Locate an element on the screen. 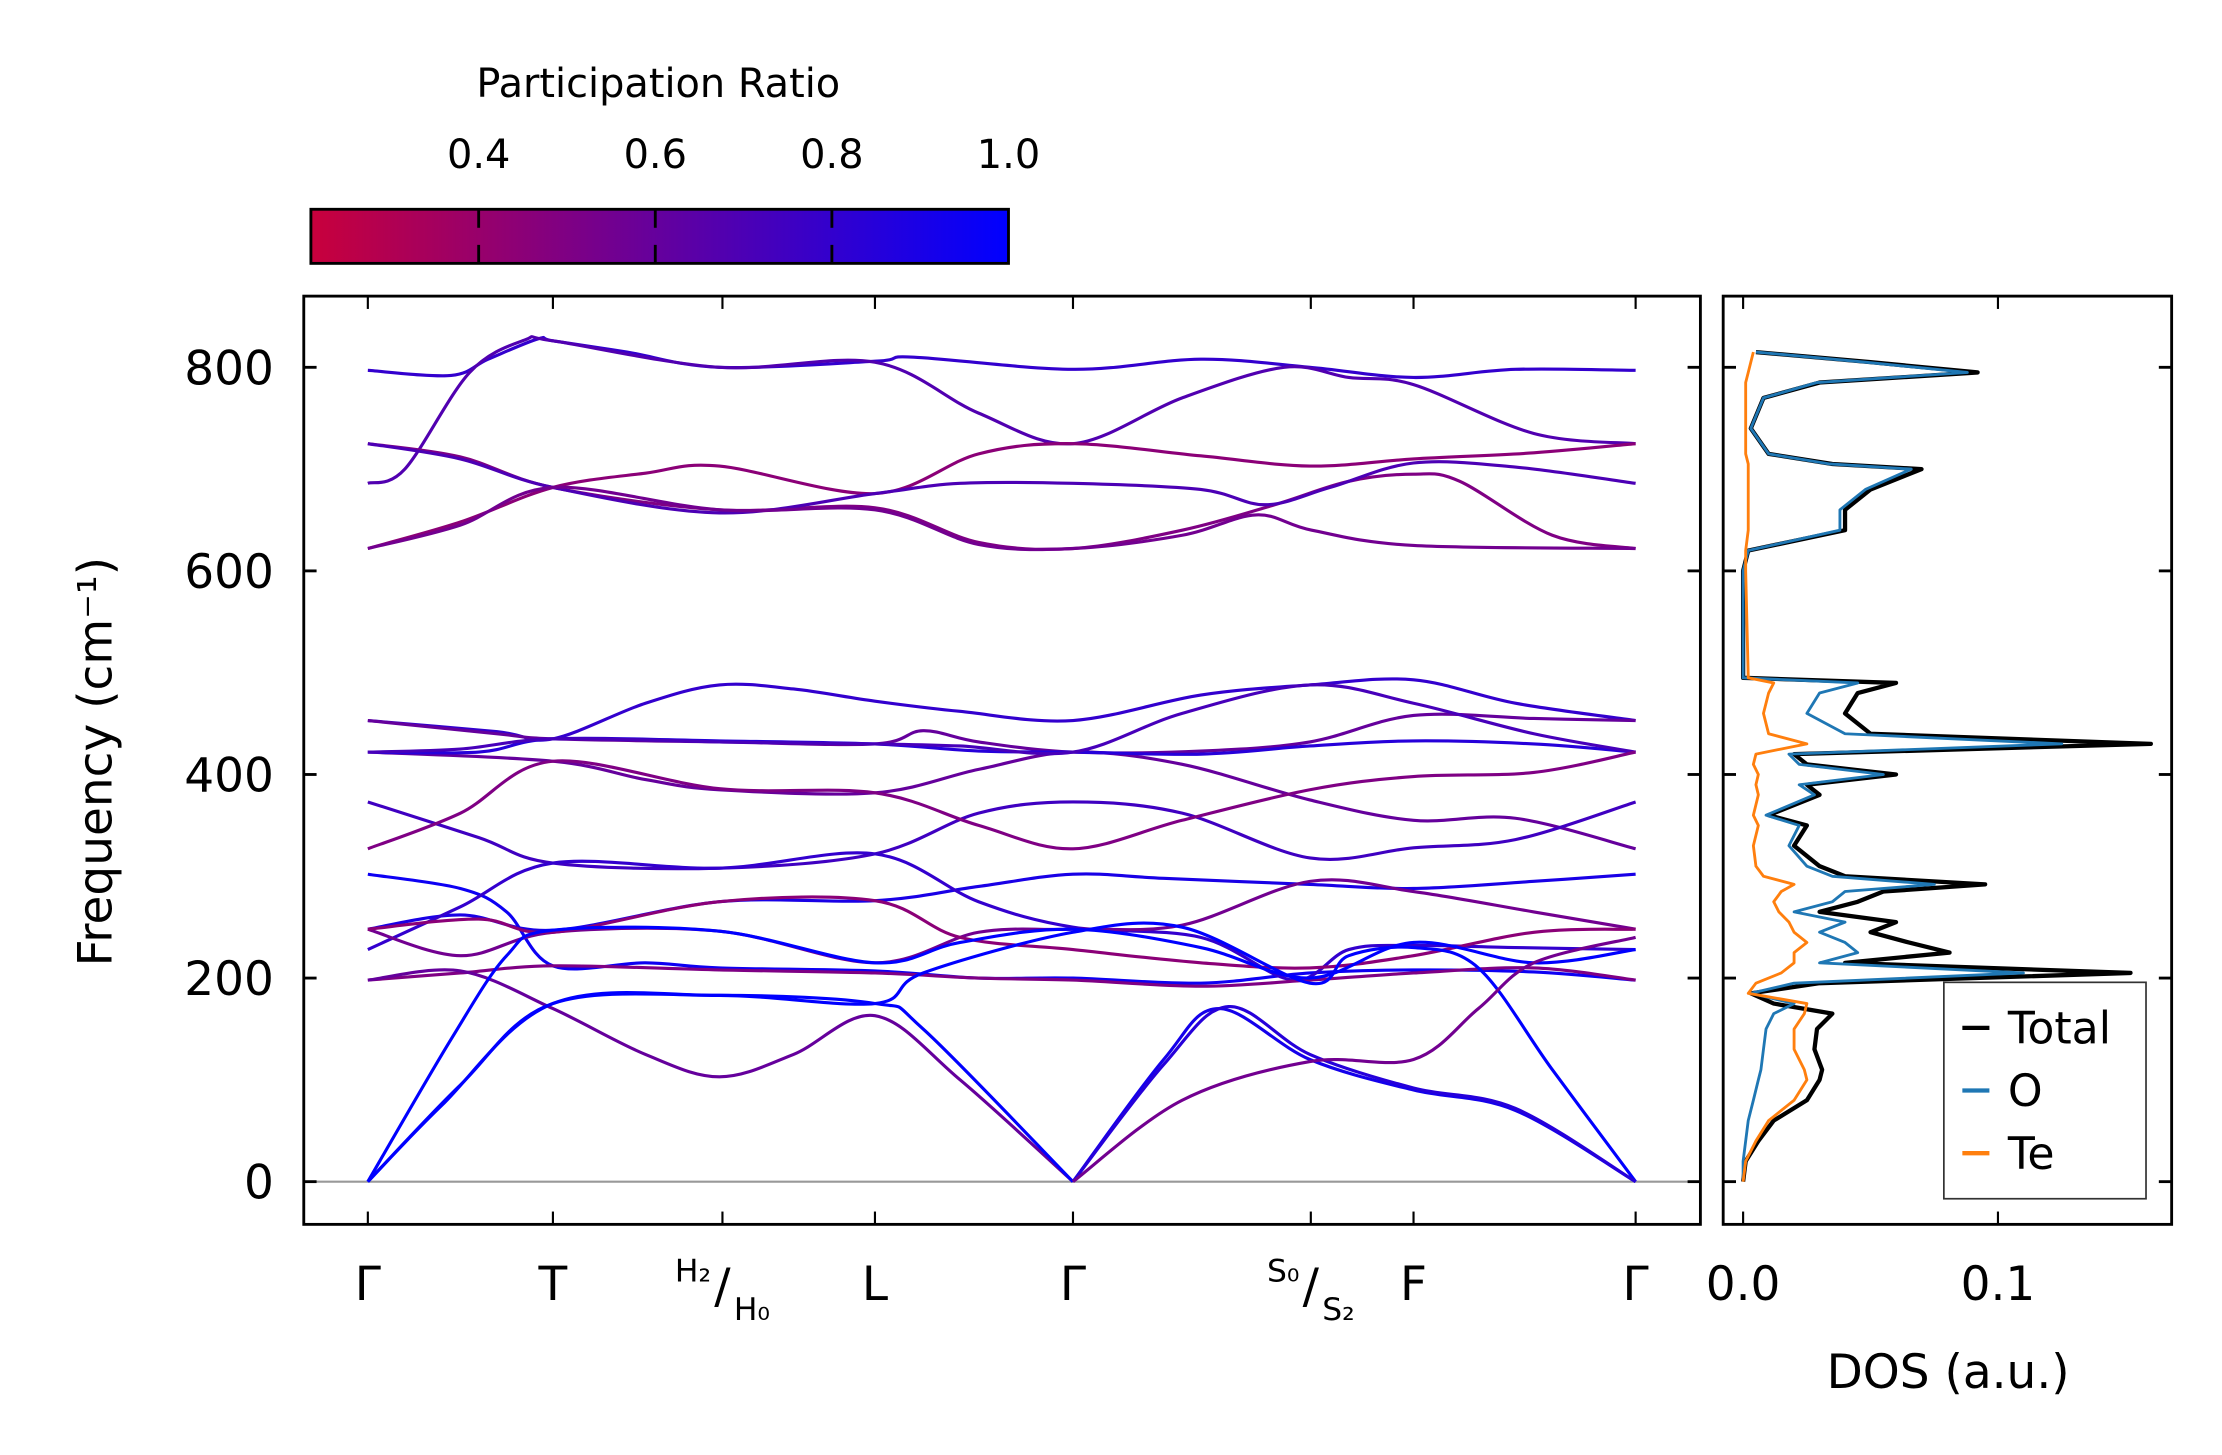 The image size is (2222, 1455). y-axis-label: Frequency (cm⁻¹) is located at coordinates (96, 761).